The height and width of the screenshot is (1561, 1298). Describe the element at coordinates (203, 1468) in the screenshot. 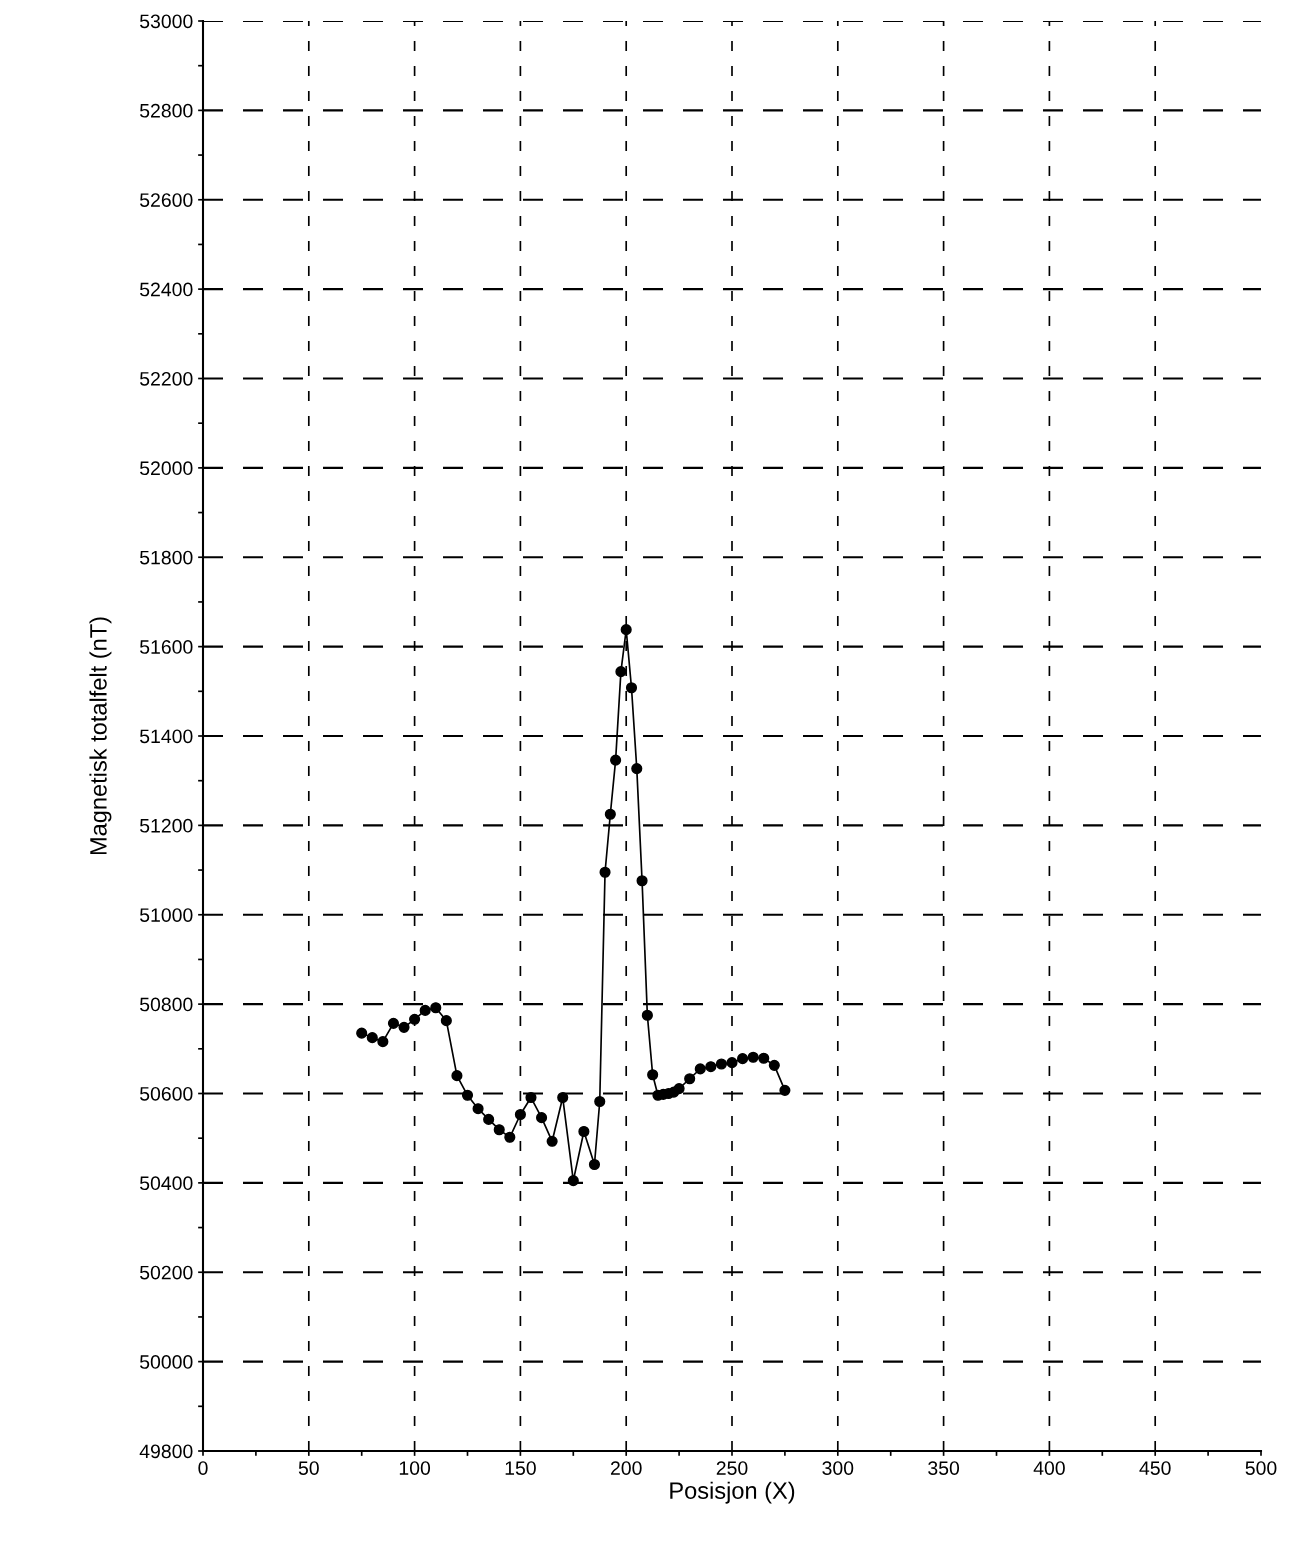

I see `x-tick-label: 0` at that location.